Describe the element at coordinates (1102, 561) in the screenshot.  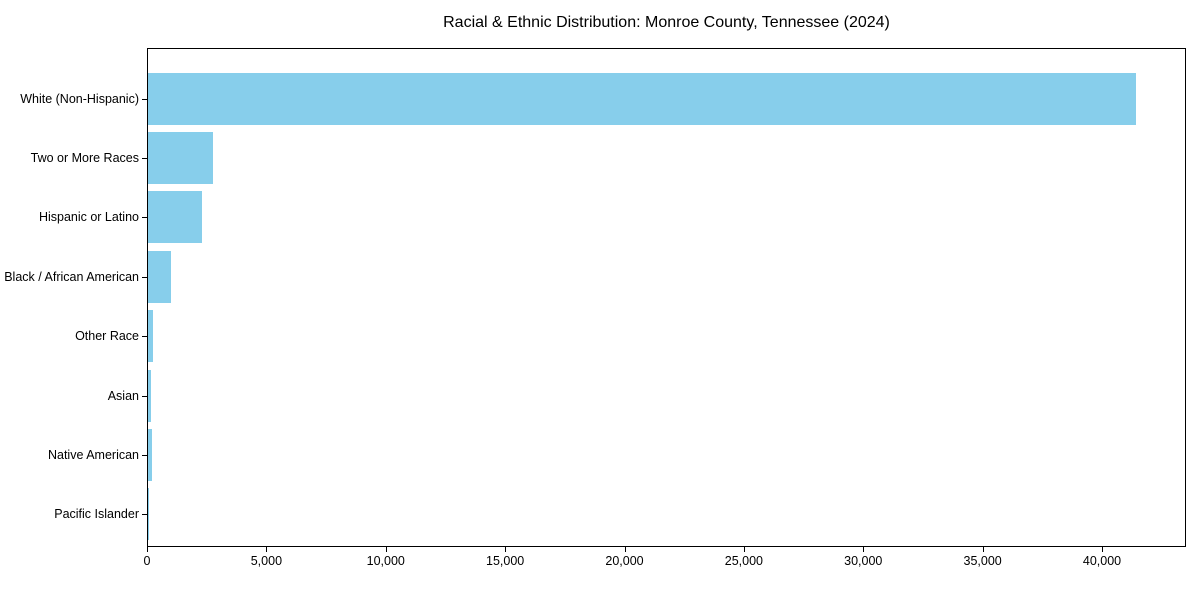
I see `x-axis-tick-label: 40,000` at that location.